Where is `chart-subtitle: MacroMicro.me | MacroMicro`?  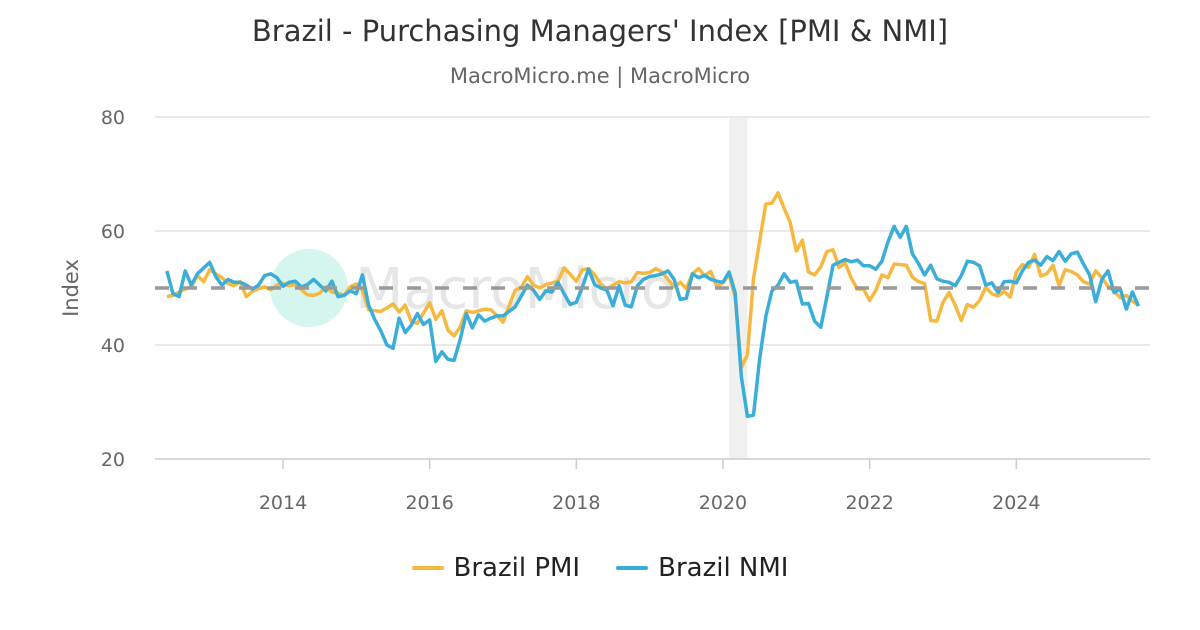 chart-subtitle: MacroMicro.me | MacroMicro is located at coordinates (600, 76).